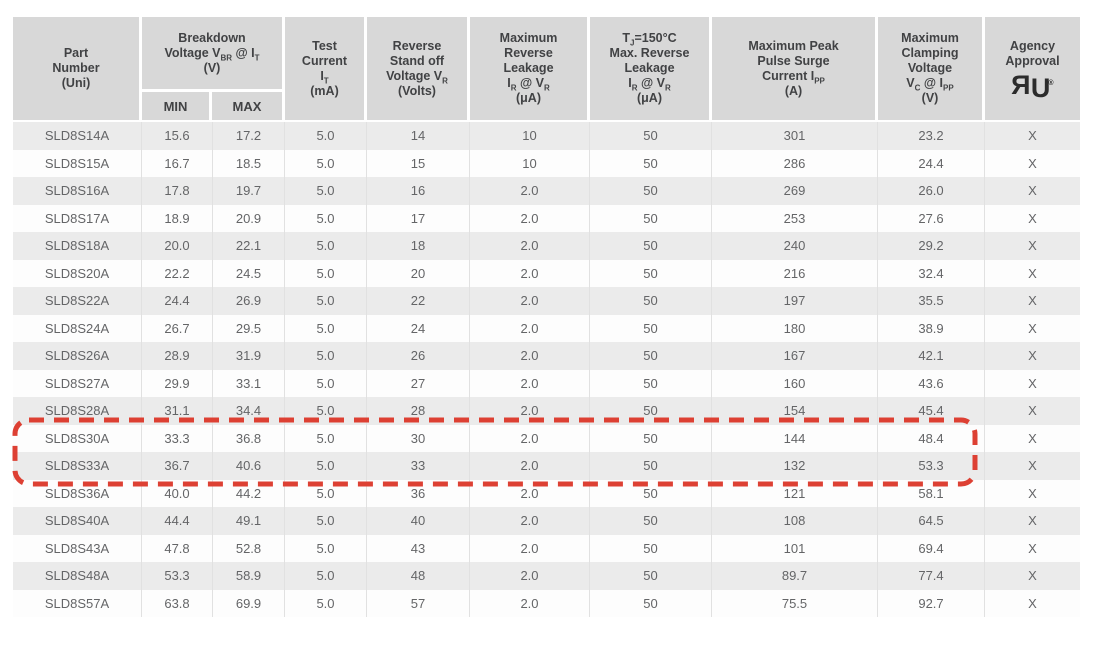 Image resolution: width=1103 pixels, height=647 pixels. Describe the element at coordinates (546, 603) in the screenshot. I see `table-row: SLD8S57A 63.8 69.9 5.0 57 2.0 50 75.5 92.7 X` at that location.